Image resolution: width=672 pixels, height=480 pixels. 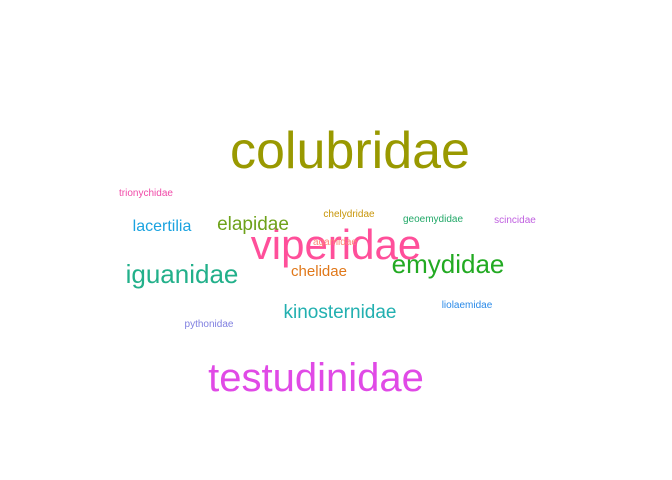 I want to click on word-lacertilia: lacertilia, so click(x=162, y=226).